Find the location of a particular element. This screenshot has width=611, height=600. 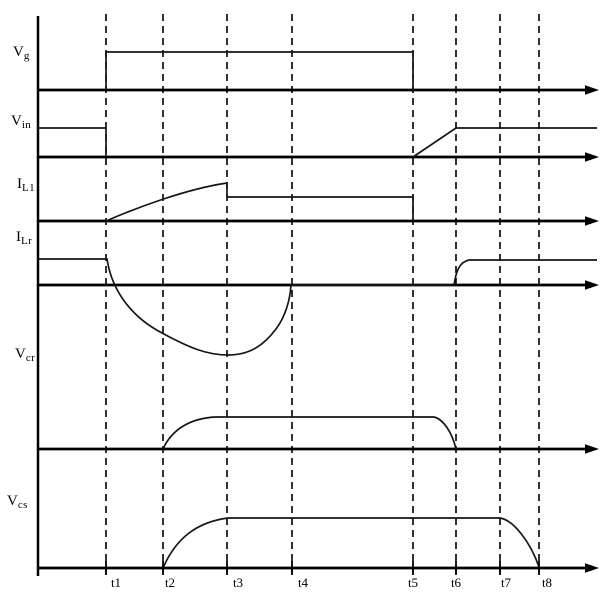

signal-label-vcs: Vcs is located at coordinates (17, 502).